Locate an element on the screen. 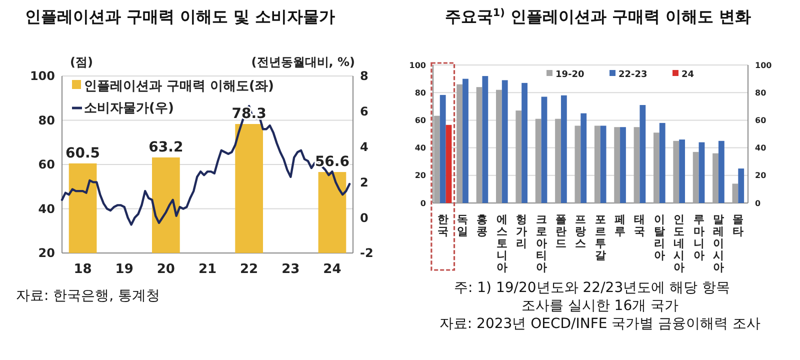  y-axis-title: (점) is located at coordinates (81, 62).